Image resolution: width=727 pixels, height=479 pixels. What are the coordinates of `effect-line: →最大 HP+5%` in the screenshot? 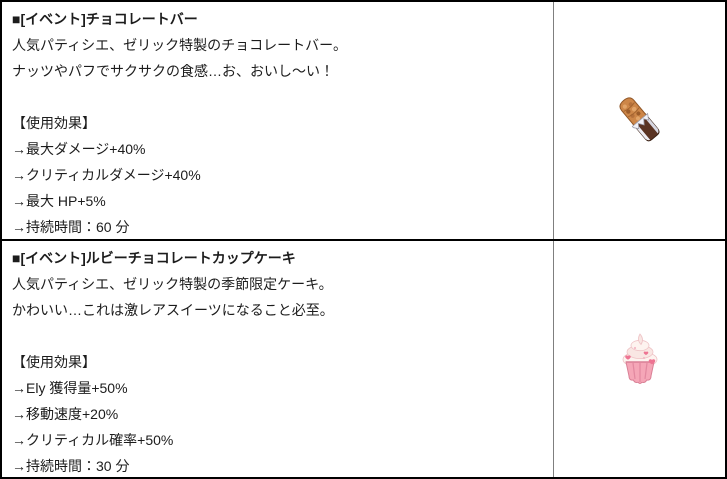 It's located at (59, 201).